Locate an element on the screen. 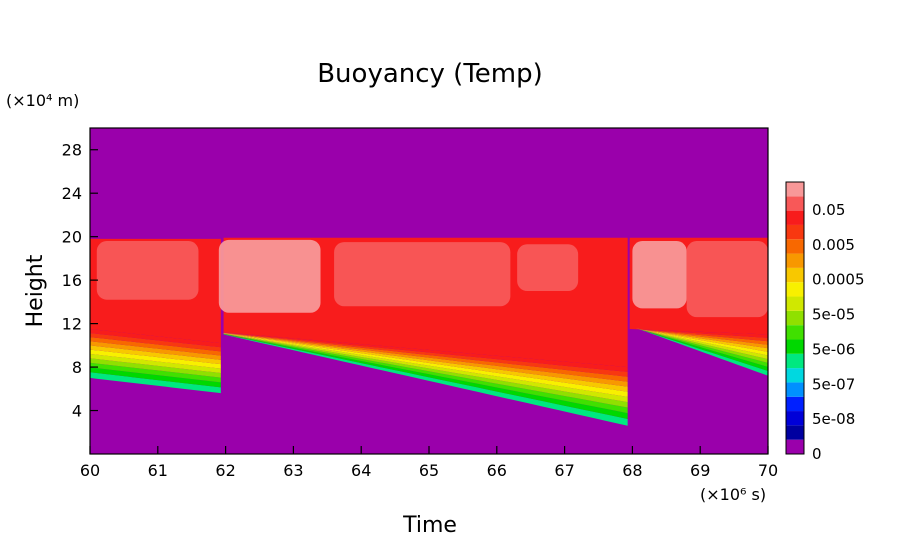 The image size is (904, 544). y-tick-label: 20 is located at coordinates (72, 237).